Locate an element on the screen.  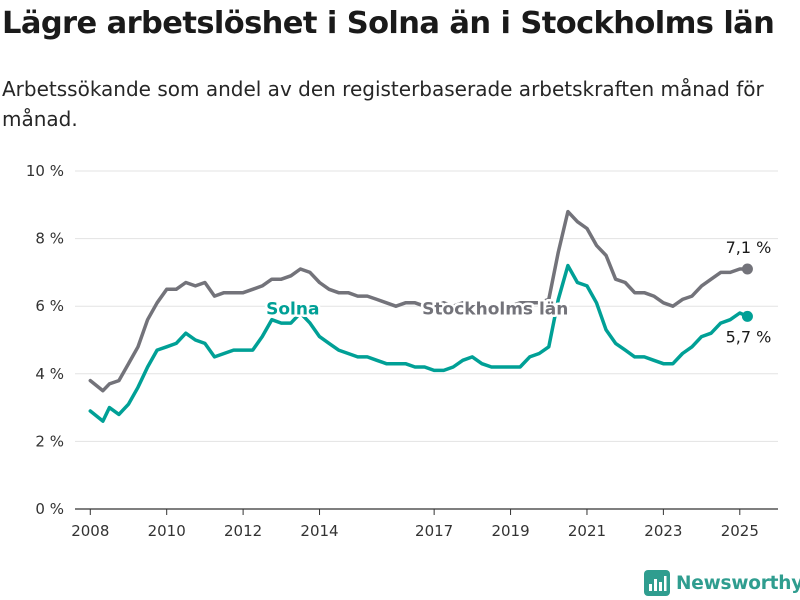
x-tick-label: 2012 is located at coordinates (243, 531).